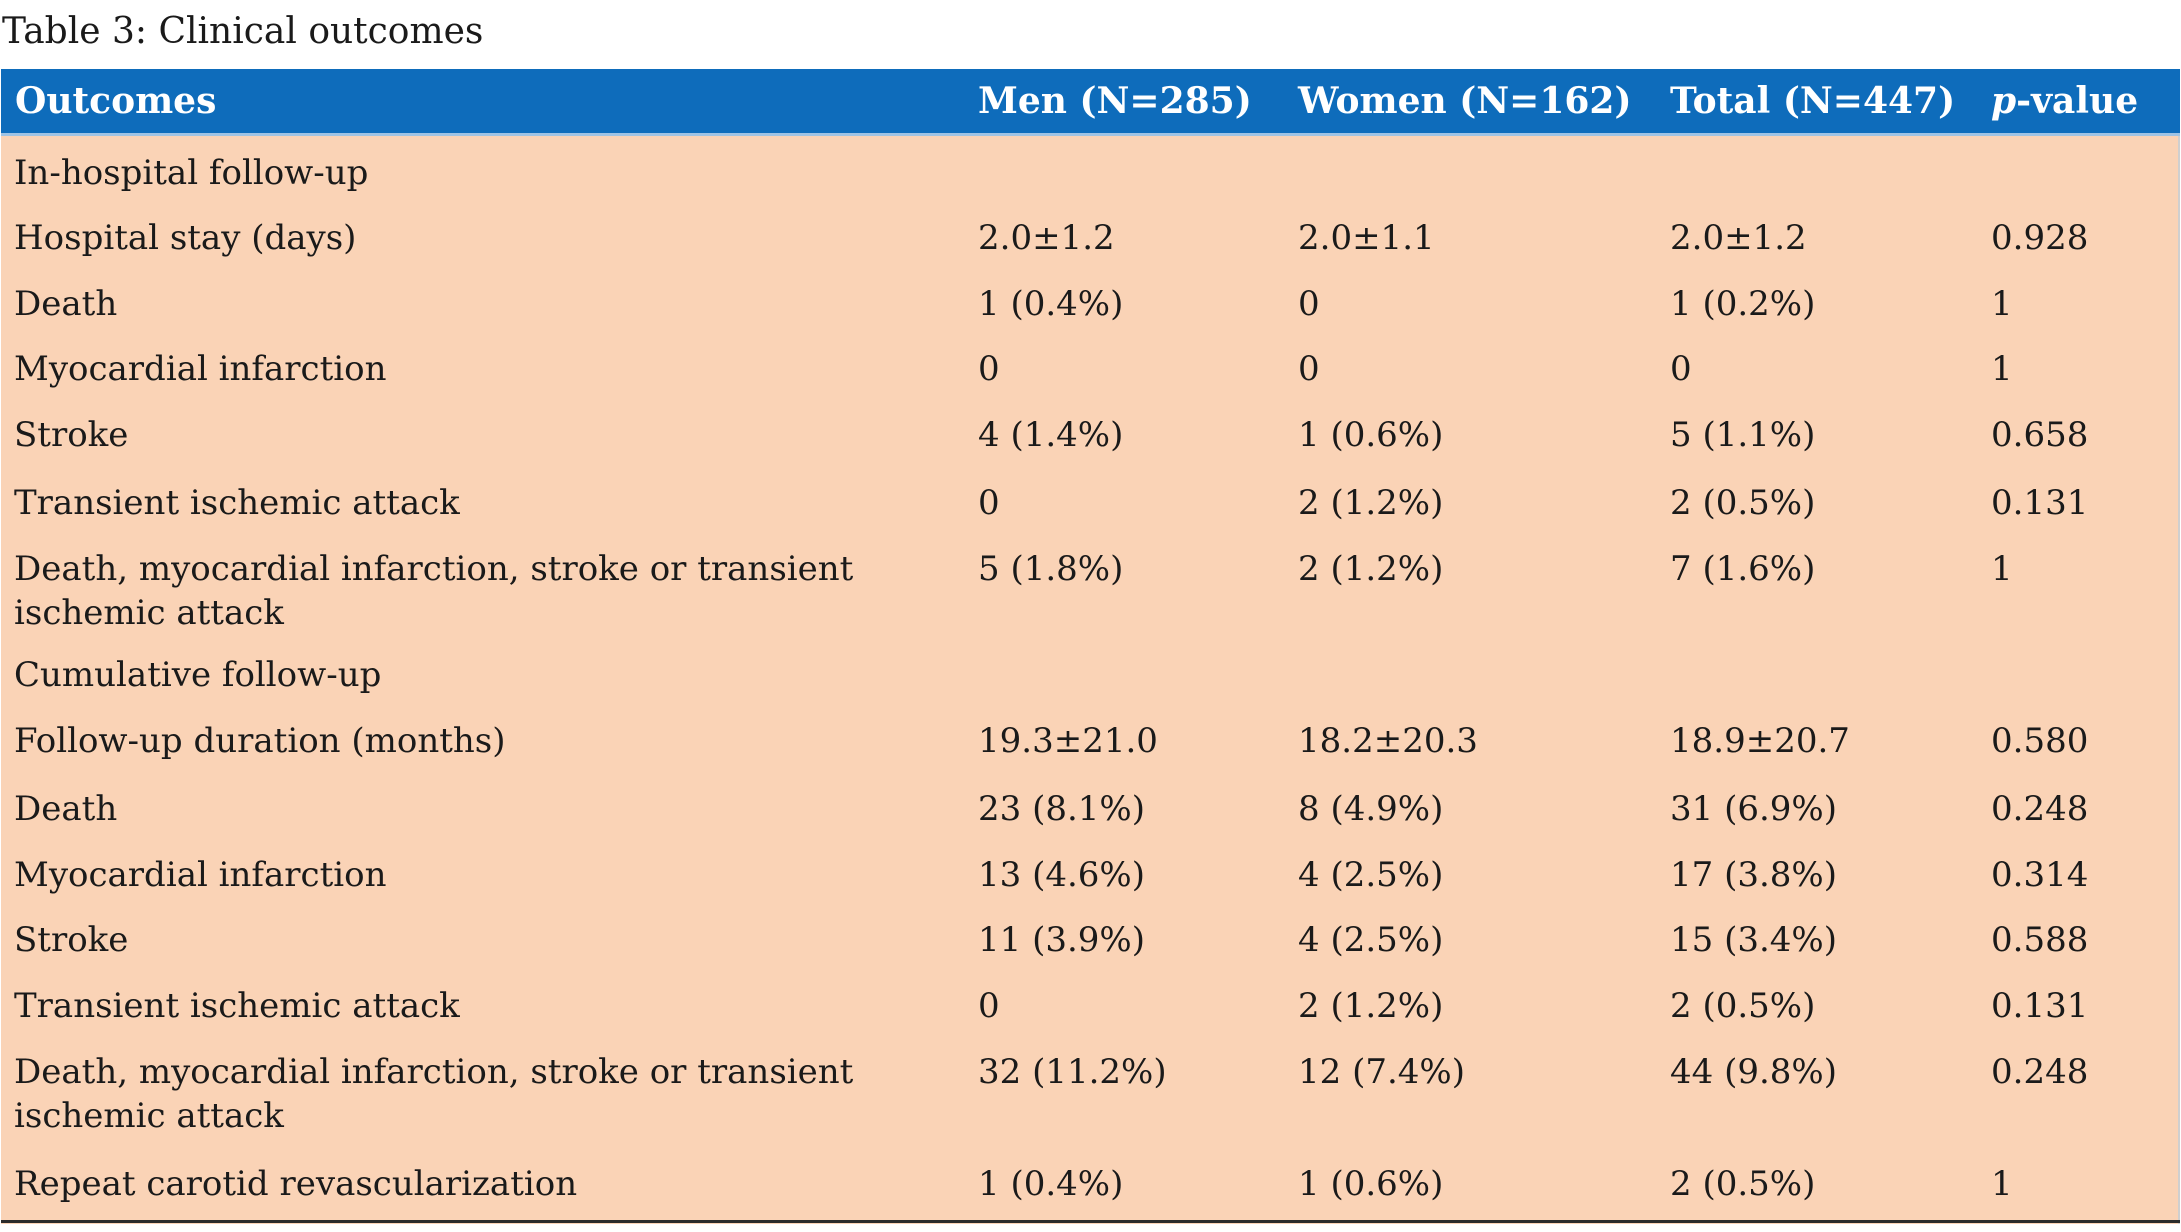  Describe the element at coordinates (1738, 238) in the screenshot. I see `cell-total: 2.0±1.2` at that location.